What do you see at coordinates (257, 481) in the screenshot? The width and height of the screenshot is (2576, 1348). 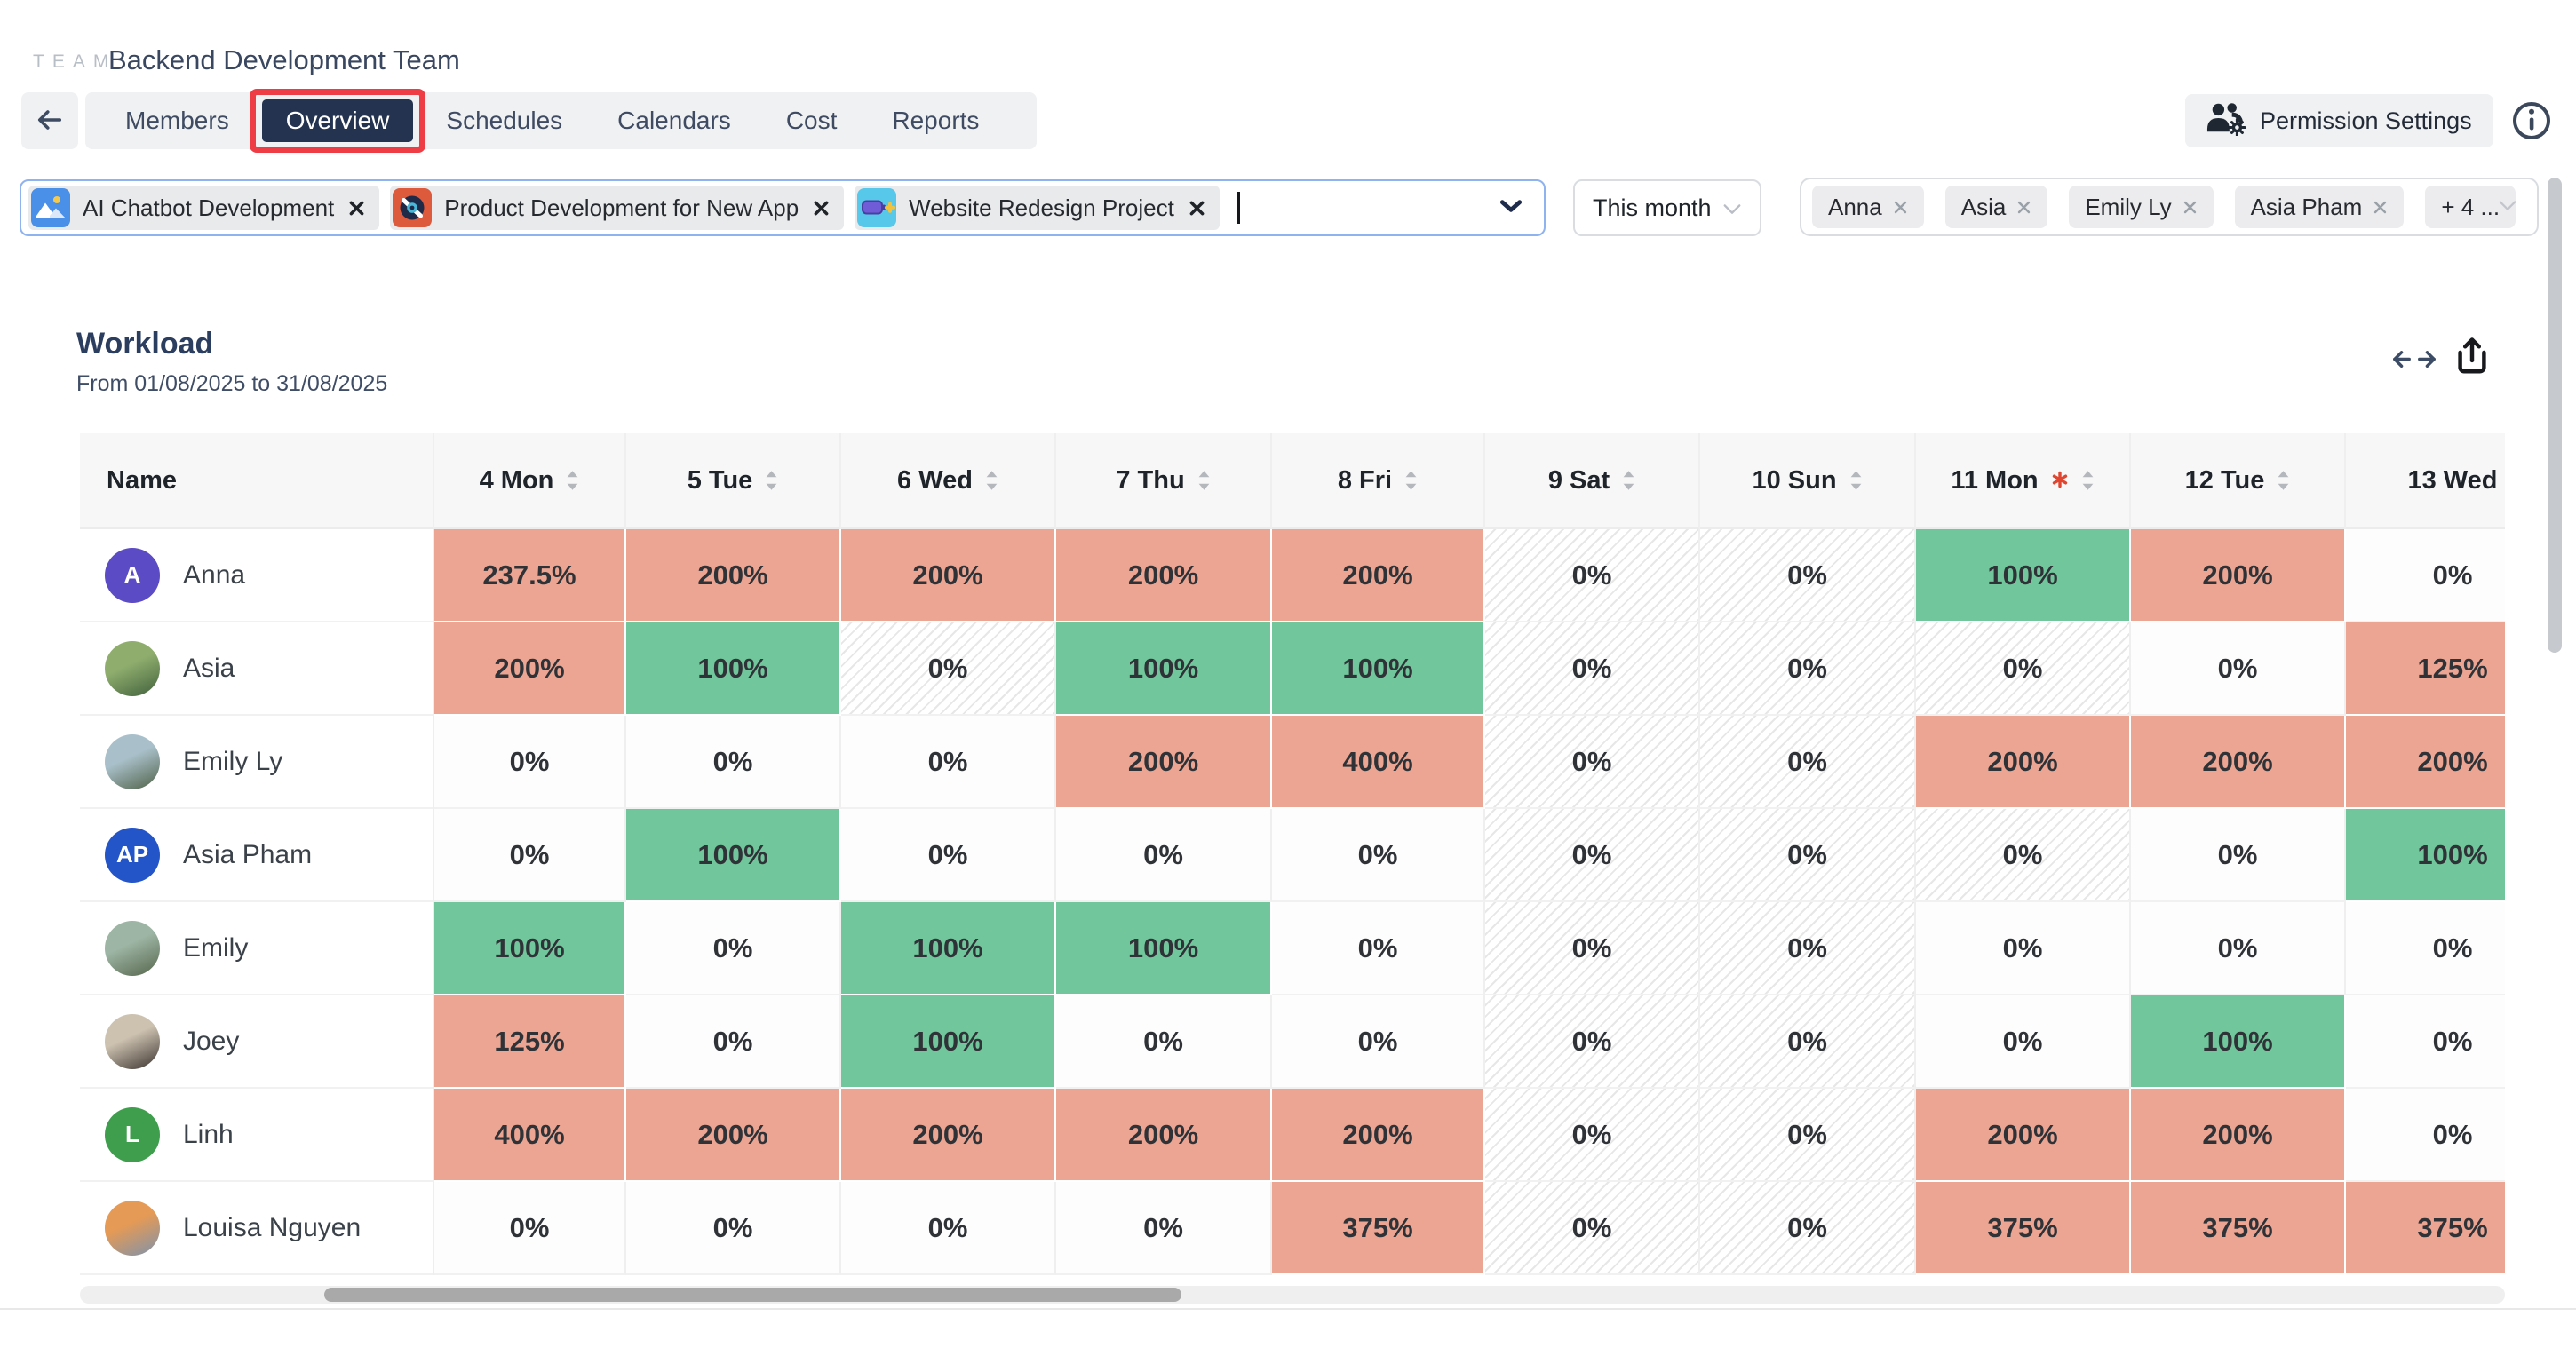 I see `column-header-name: Name` at bounding box center [257, 481].